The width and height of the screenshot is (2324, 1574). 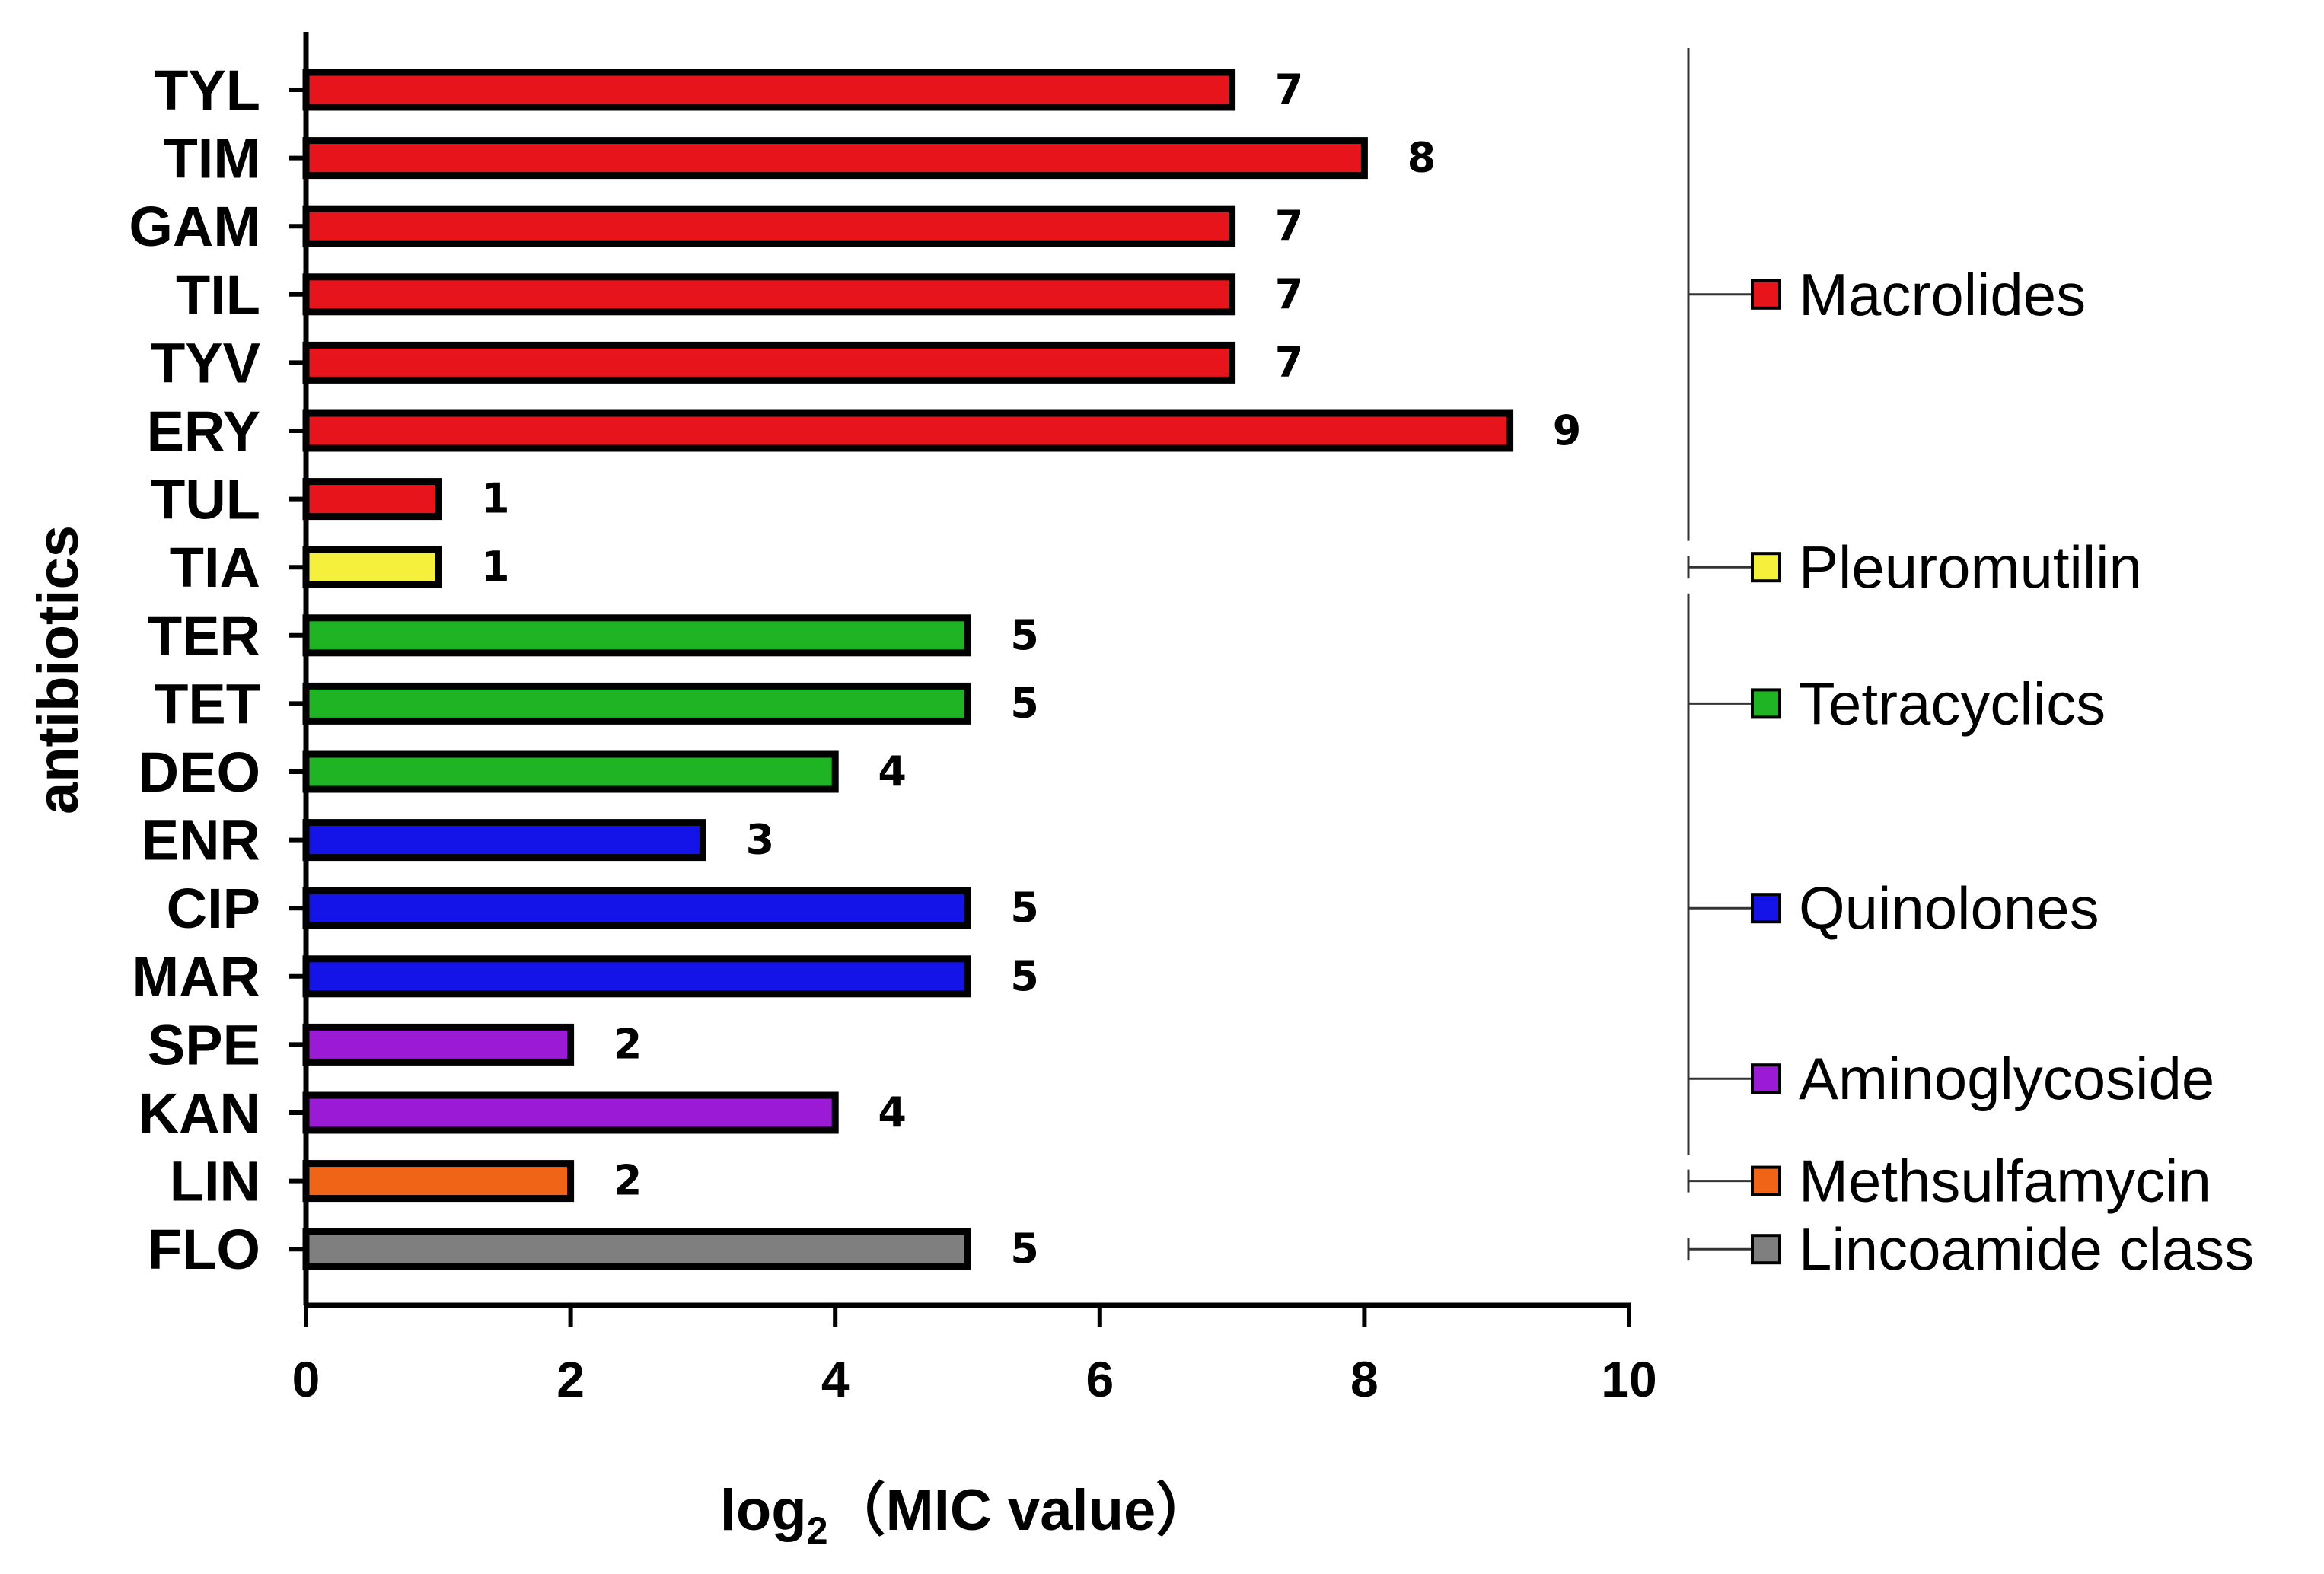 What do you see at coordinates (213, 908) in the screenshot?
I see `category-label-cip: CIP` at bounding box center [213, 908].